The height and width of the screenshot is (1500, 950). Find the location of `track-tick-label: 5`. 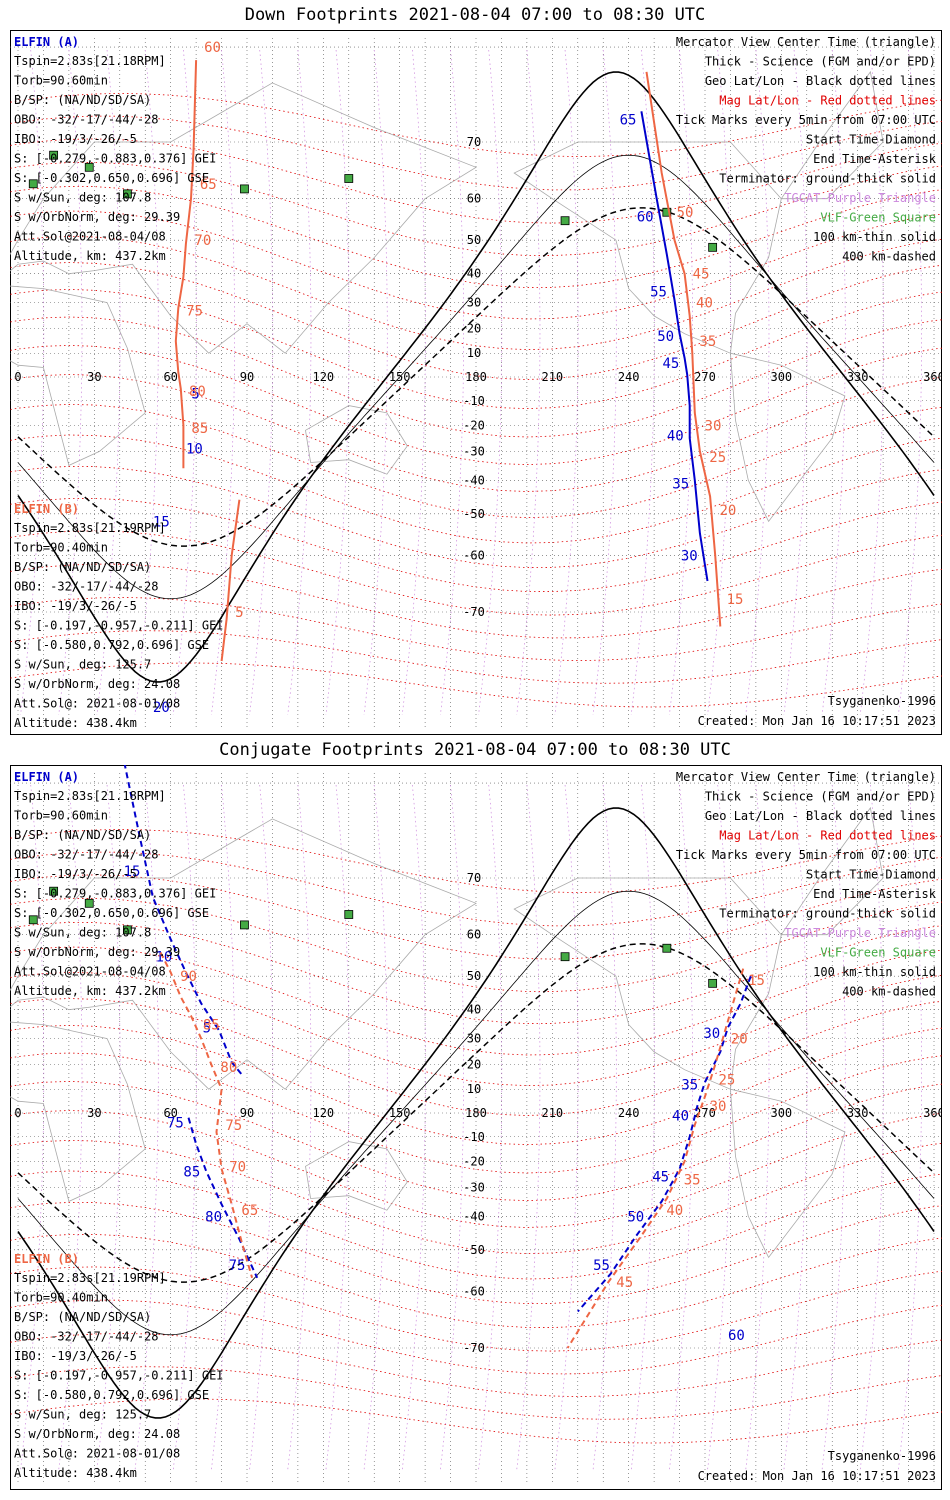

track-tick-label: 5 is located at coordinates (207, 1028).